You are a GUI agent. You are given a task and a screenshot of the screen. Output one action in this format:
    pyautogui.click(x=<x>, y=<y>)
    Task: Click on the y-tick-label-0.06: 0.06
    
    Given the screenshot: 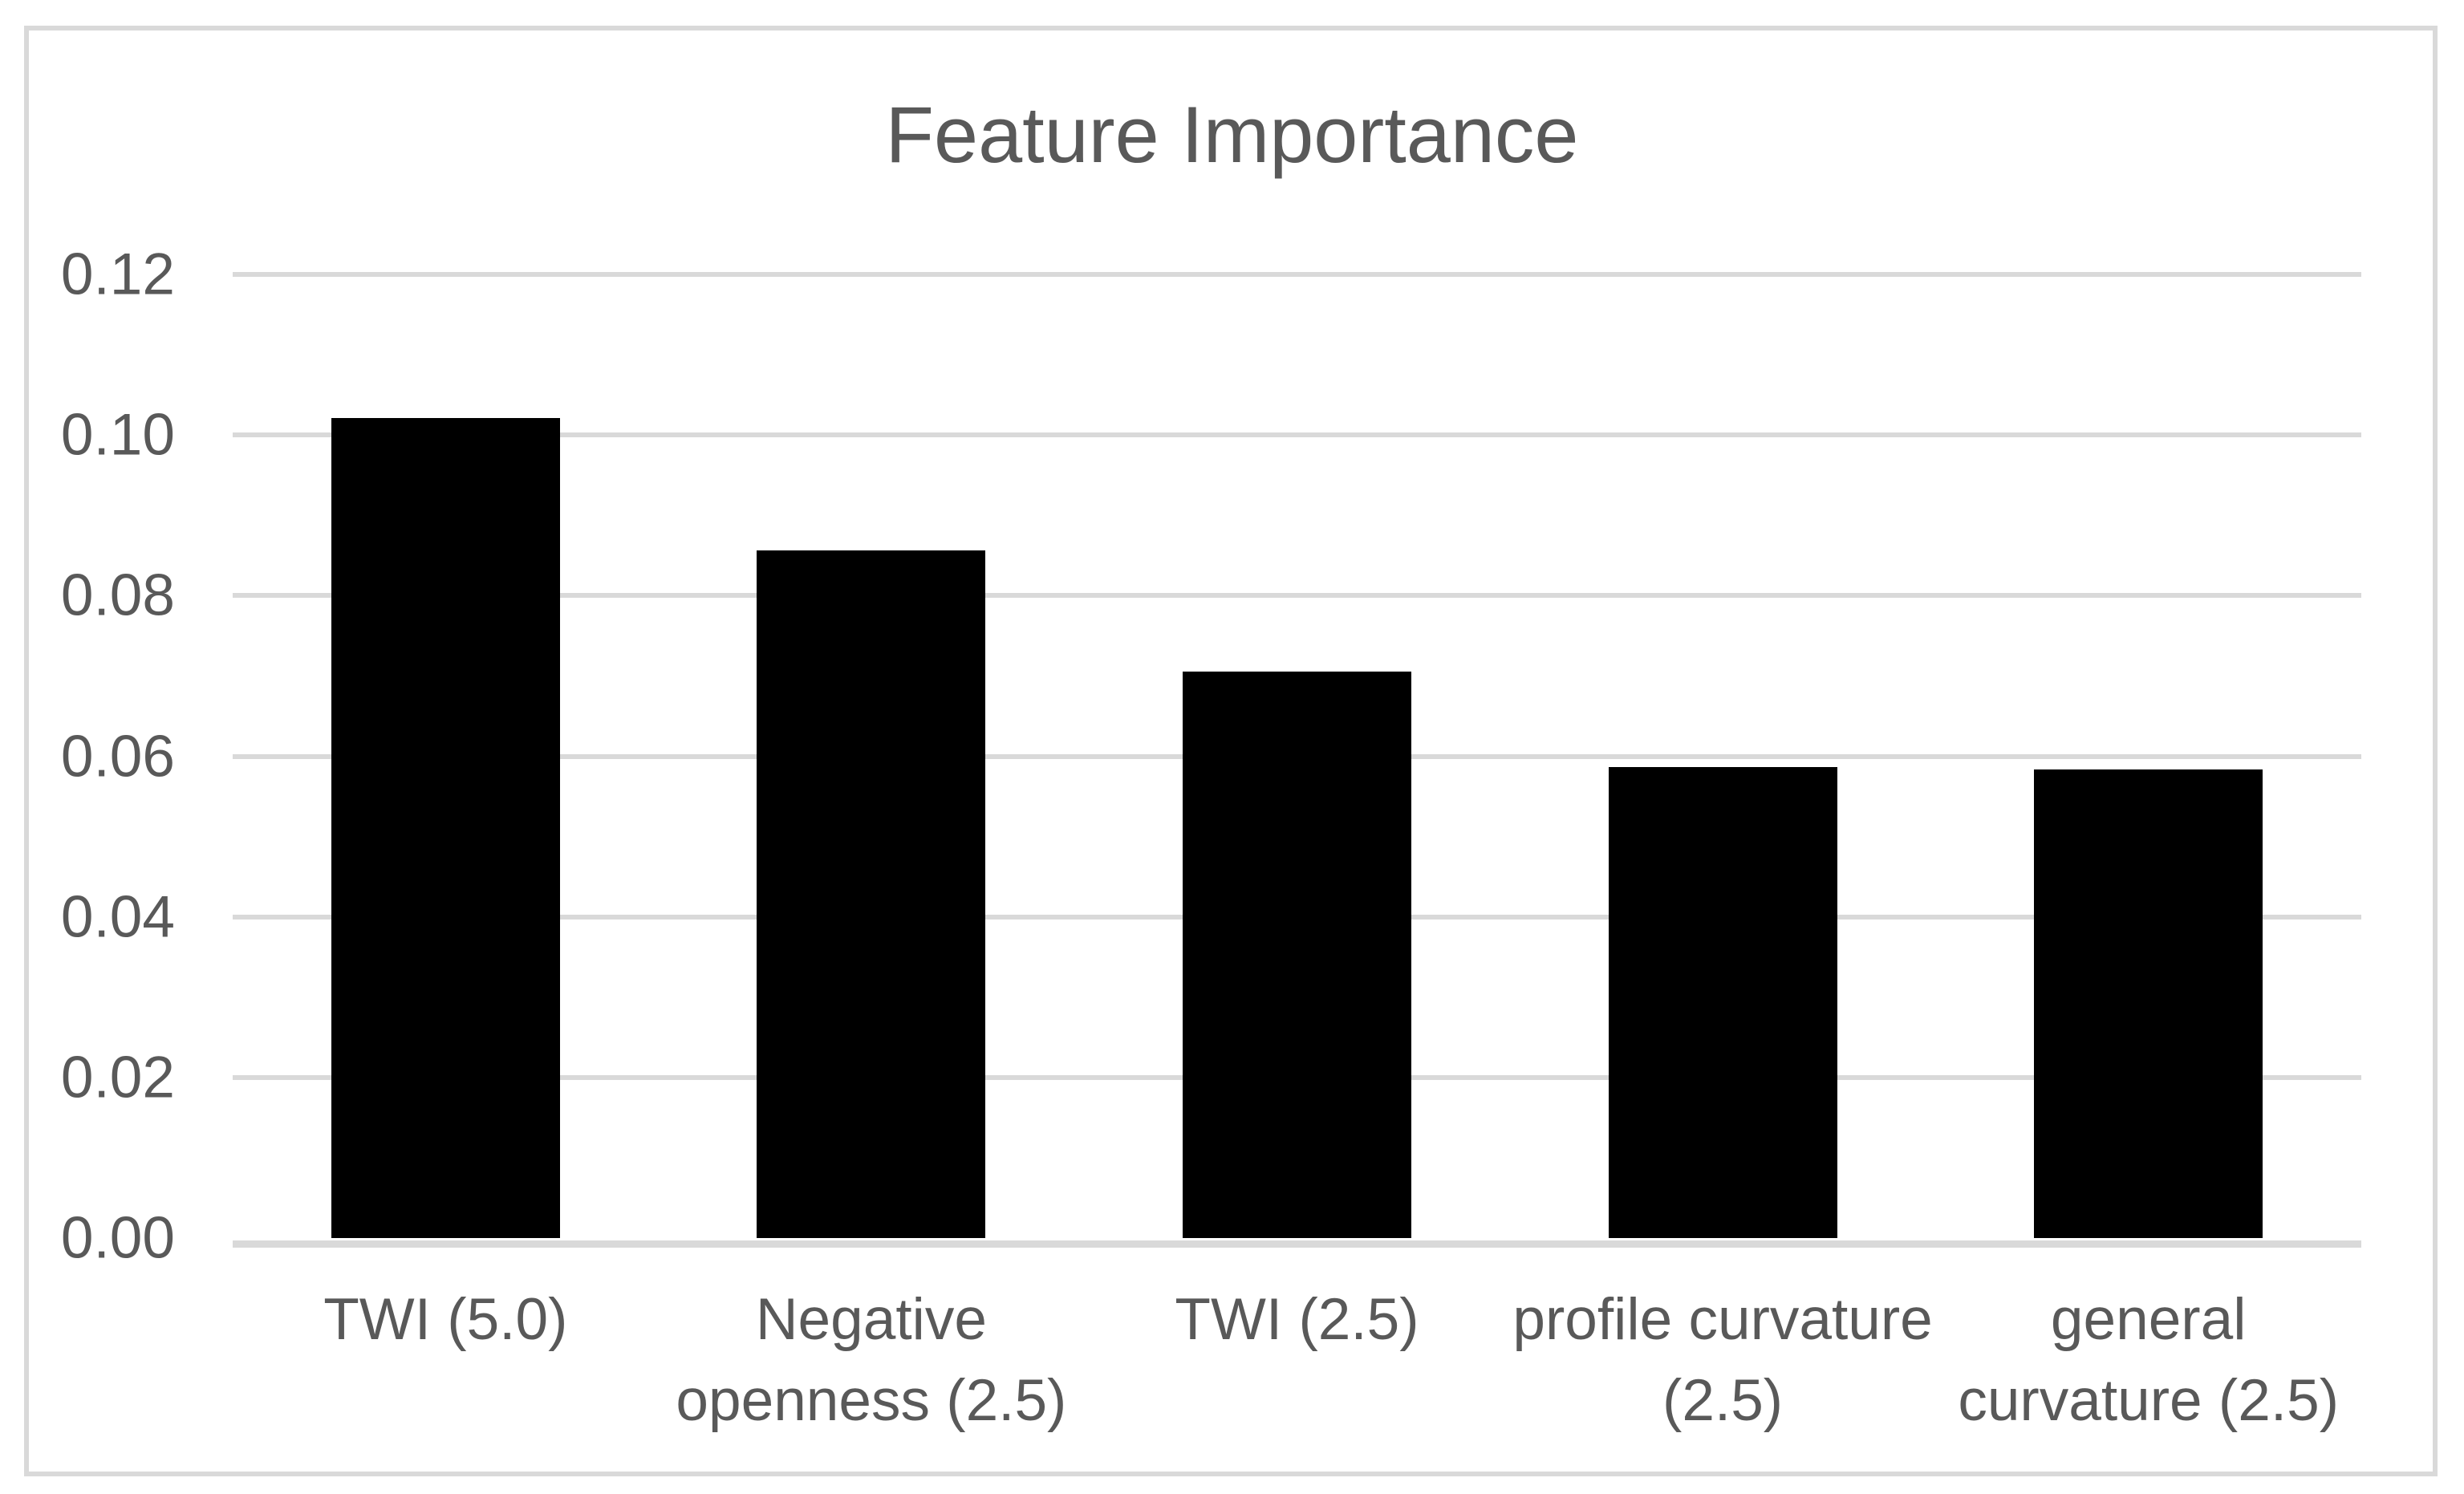 What is the action you would take?
    pyautogui.click(x=118, y=756)
    